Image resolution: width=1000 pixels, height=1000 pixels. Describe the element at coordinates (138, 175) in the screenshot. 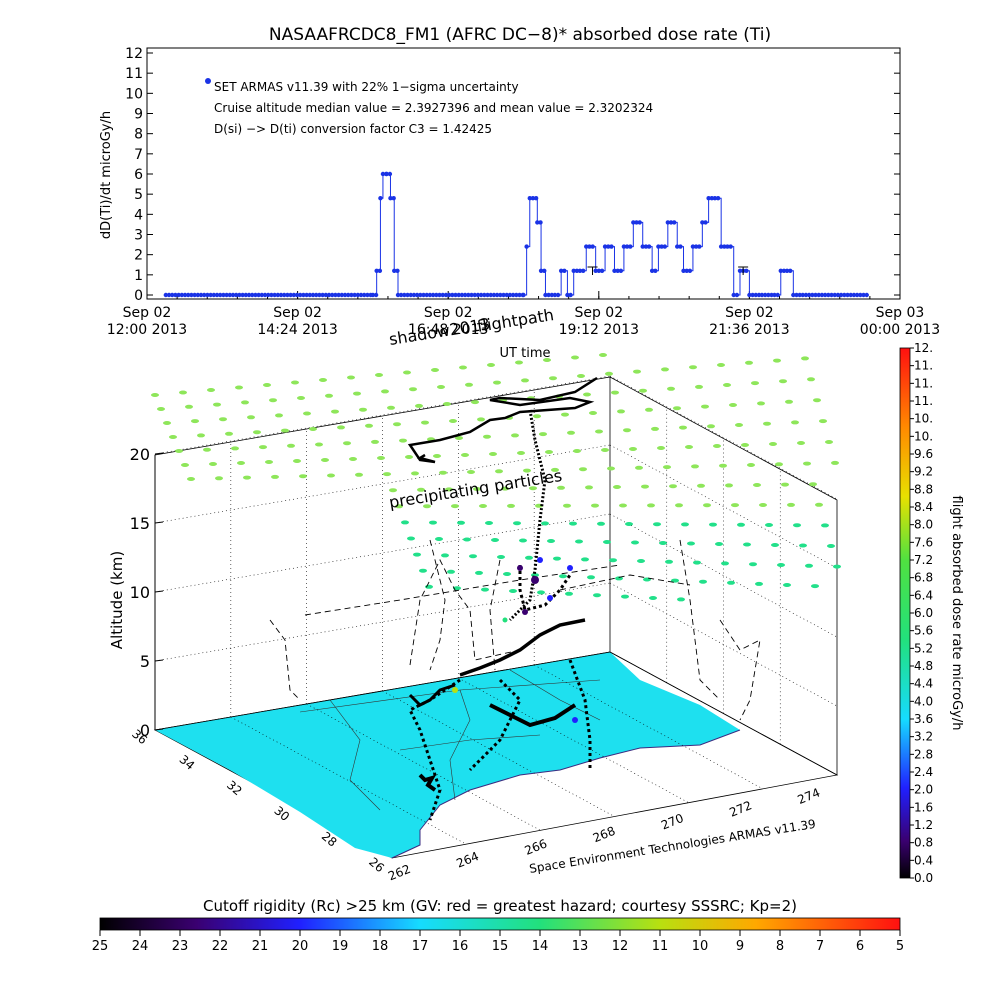

I see `y-tick-label: 6` at that location.